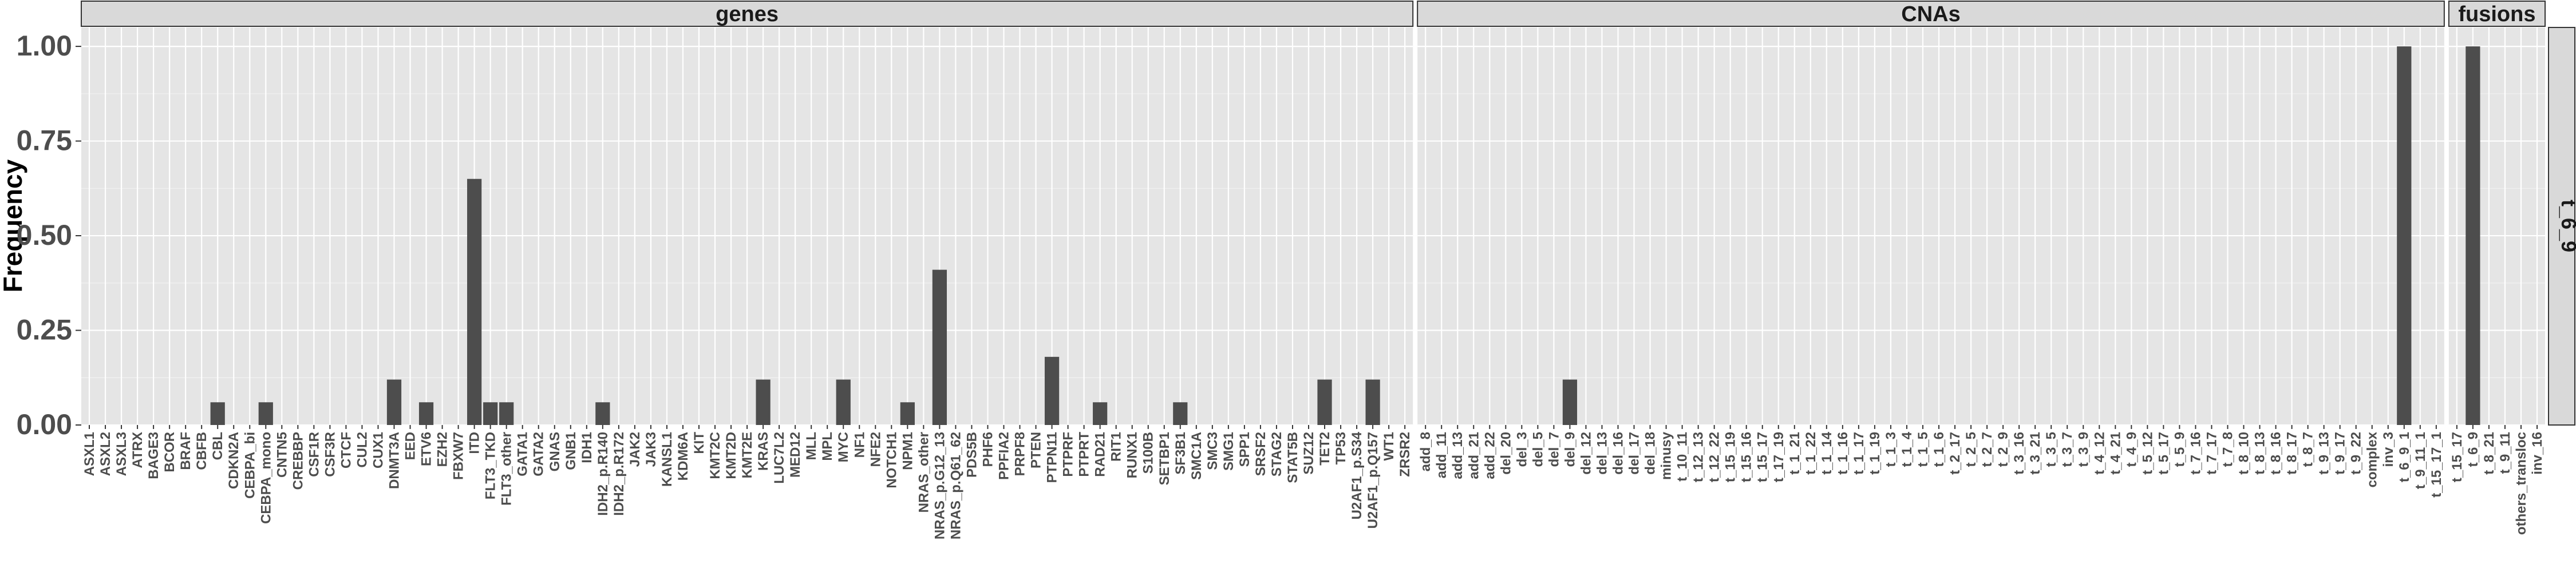  What do you see at coordinates (843, 402) in the screenshot?
I see `bar-myc` at bounding box center [843, 402].